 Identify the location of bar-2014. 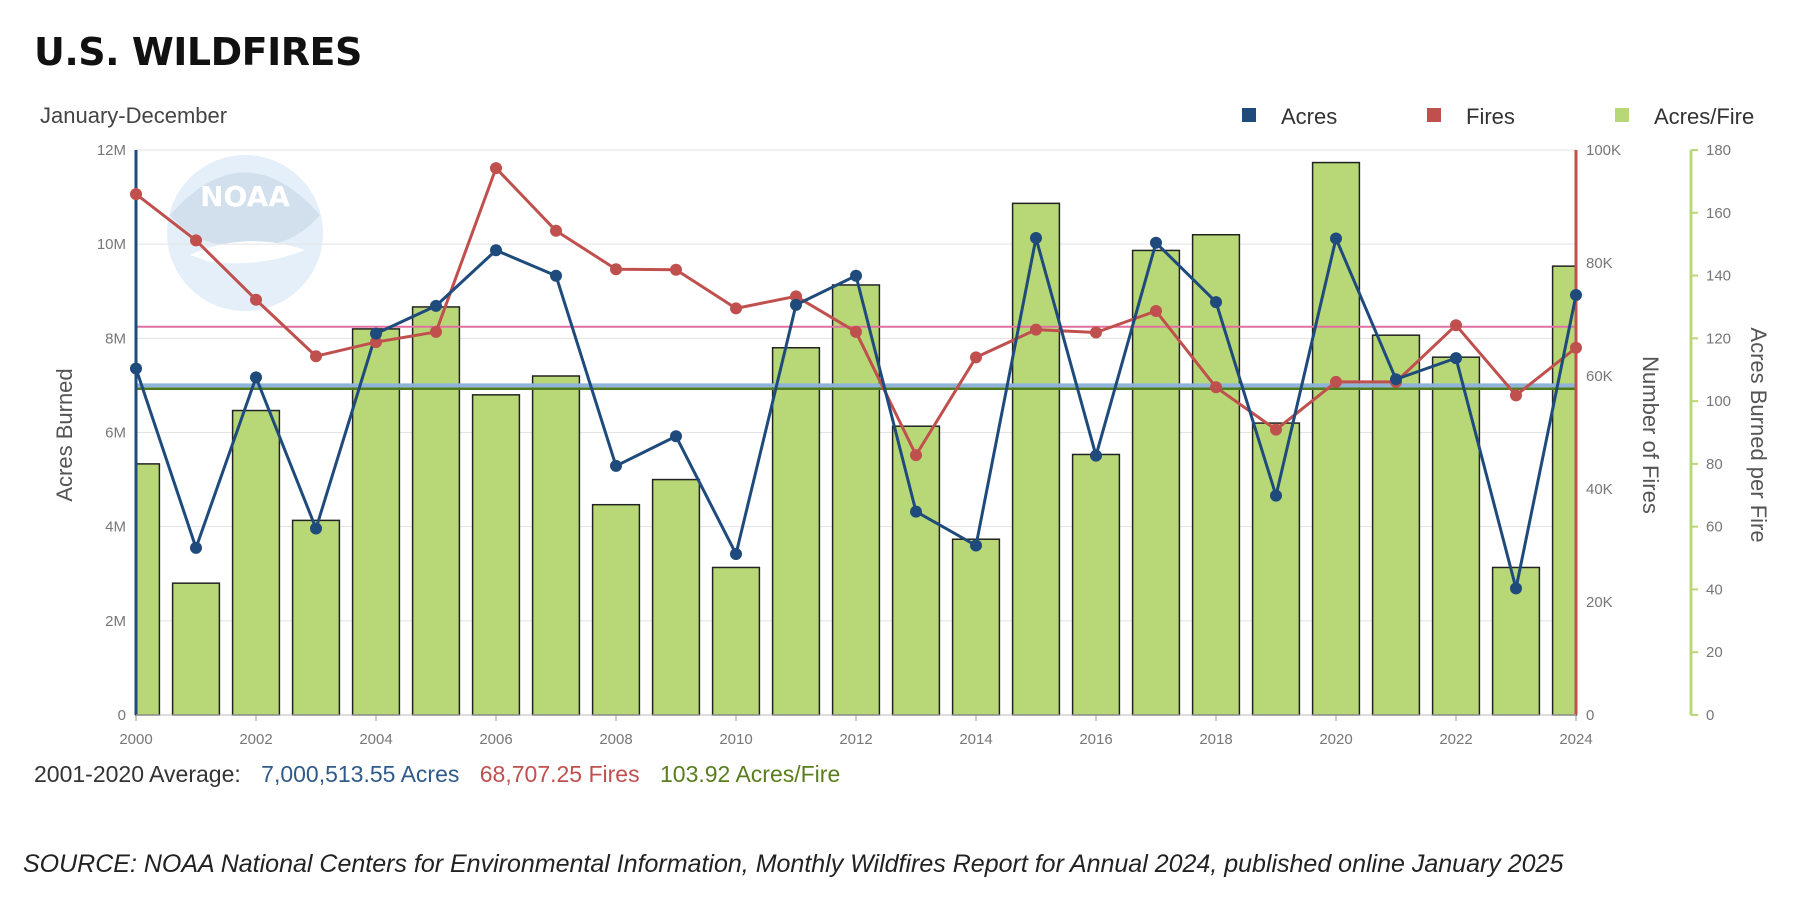
(976, 627).